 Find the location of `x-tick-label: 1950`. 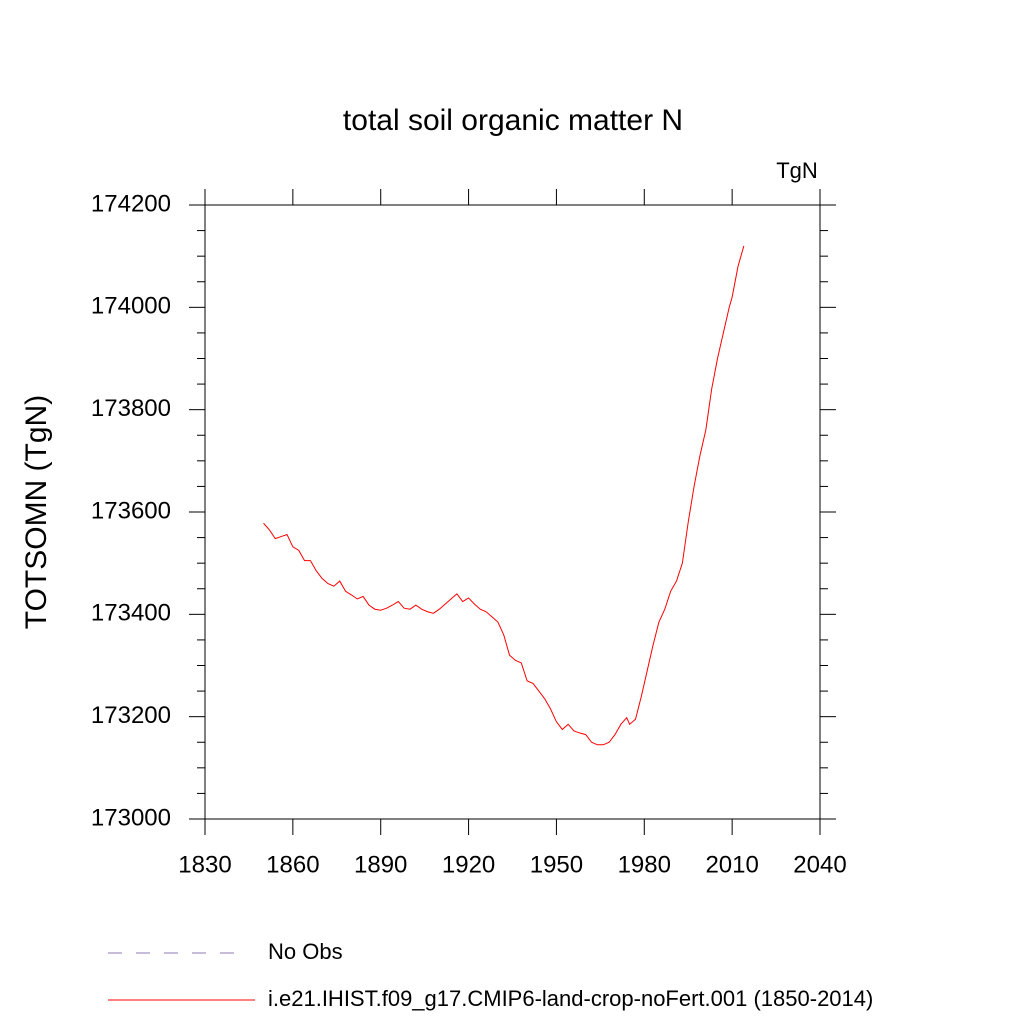

x-tick-label: 1950 is located at coordinates (556, 864).